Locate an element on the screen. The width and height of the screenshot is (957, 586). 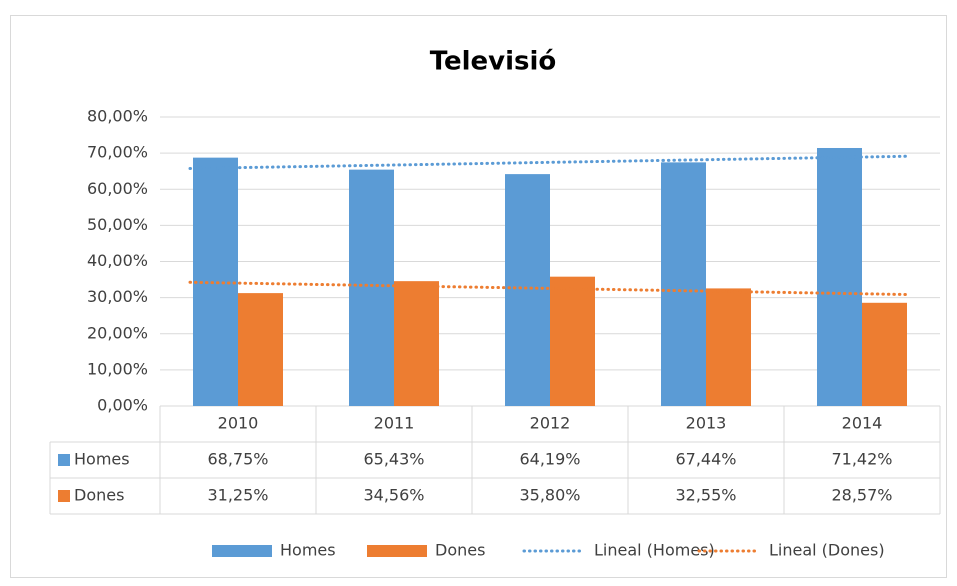
table-value: 67,44% is located at coordinates (705, 459).